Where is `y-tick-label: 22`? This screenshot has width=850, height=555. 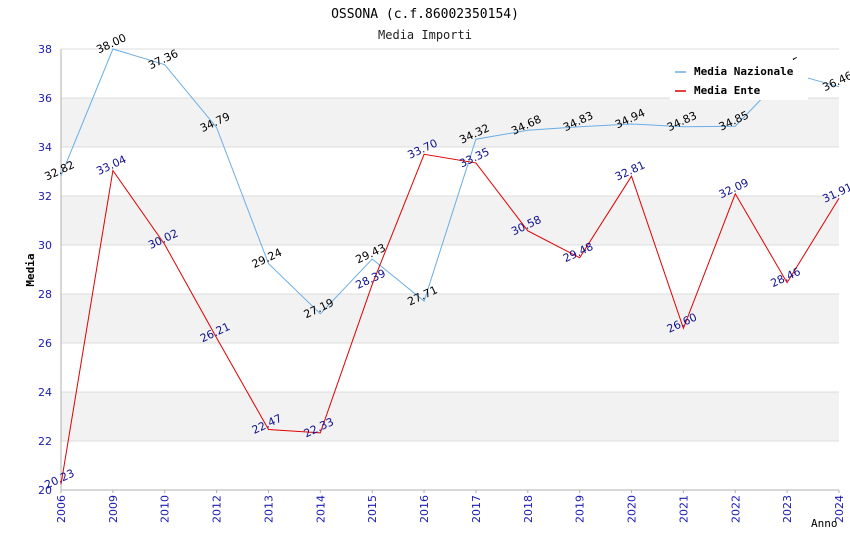
y-tick-label: 22 is located at coordinates (45, 441).